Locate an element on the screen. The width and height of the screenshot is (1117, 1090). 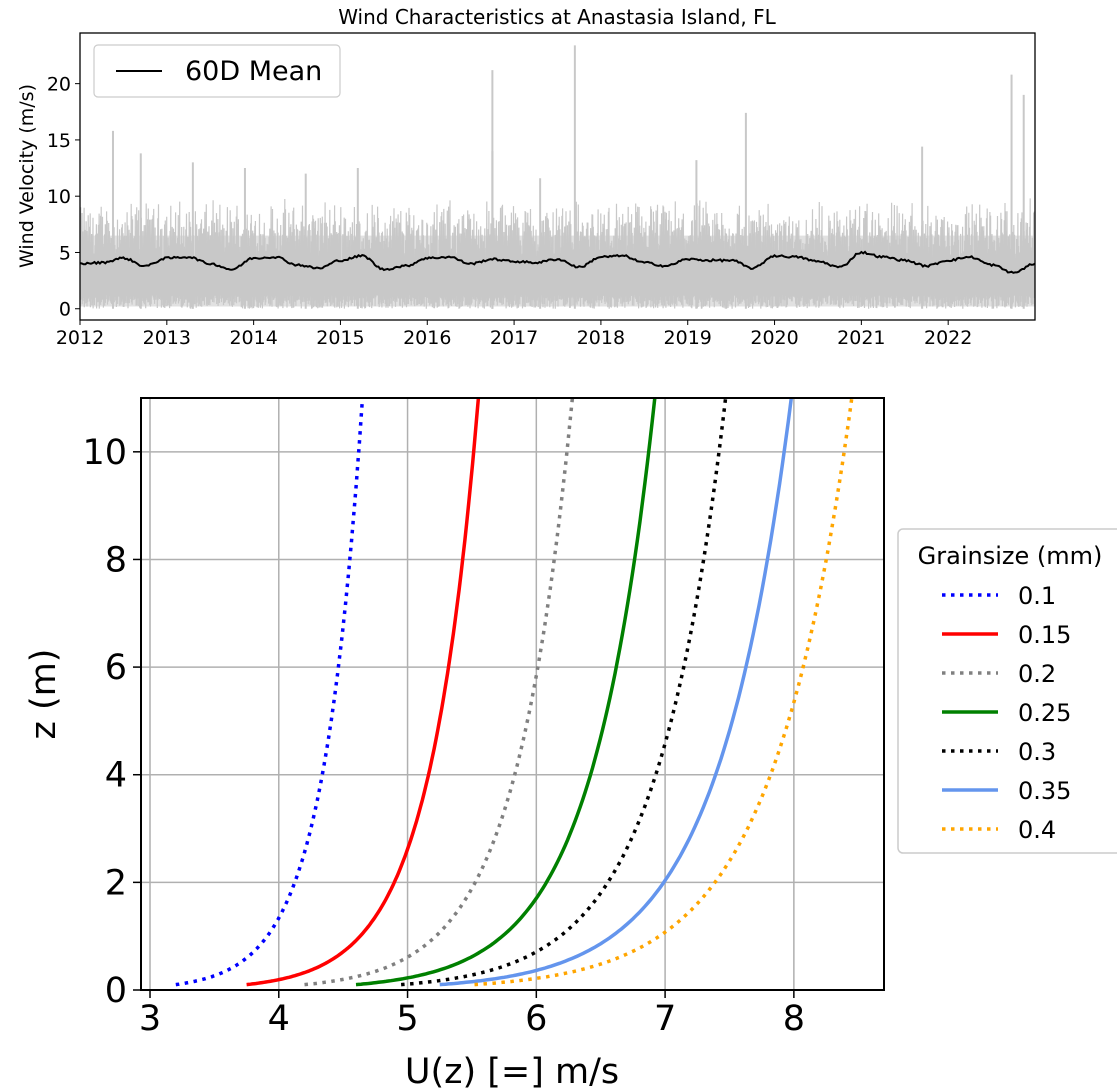
legend-label-0-4: 0.4 is located at coordinates (1037, 830).